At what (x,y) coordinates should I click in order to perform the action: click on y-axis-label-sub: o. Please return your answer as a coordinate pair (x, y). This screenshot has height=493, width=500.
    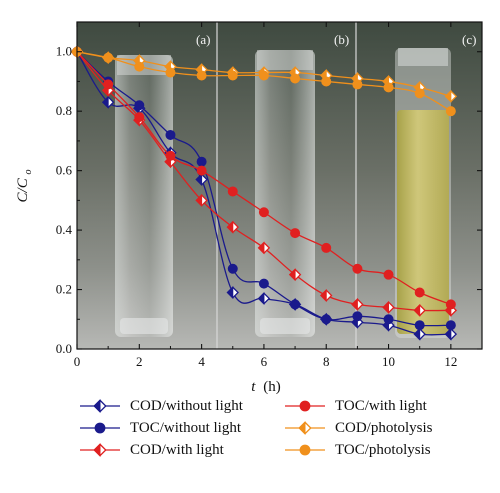
    Looking at the image, I should click on (28, 172).